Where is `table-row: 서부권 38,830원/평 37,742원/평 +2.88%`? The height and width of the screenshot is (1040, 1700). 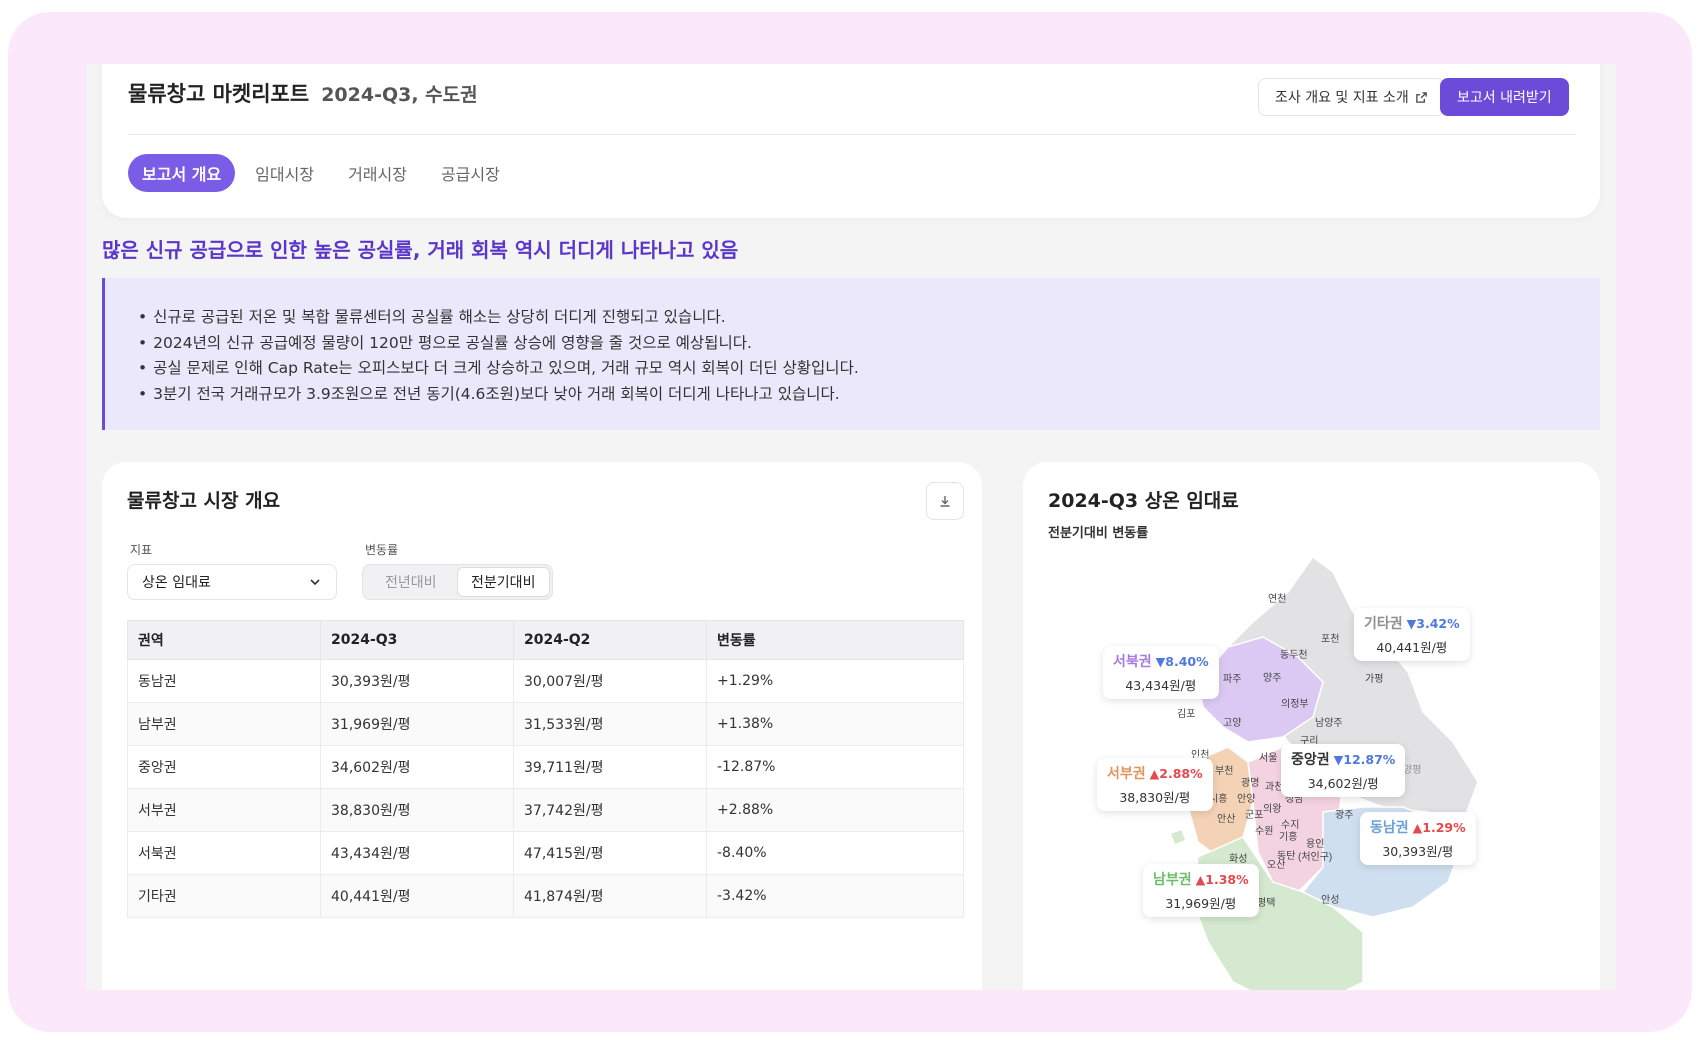 table-row: 서부권 38,830원/평 37,742원/평 +2.88% is located at coordinates (545, 810).